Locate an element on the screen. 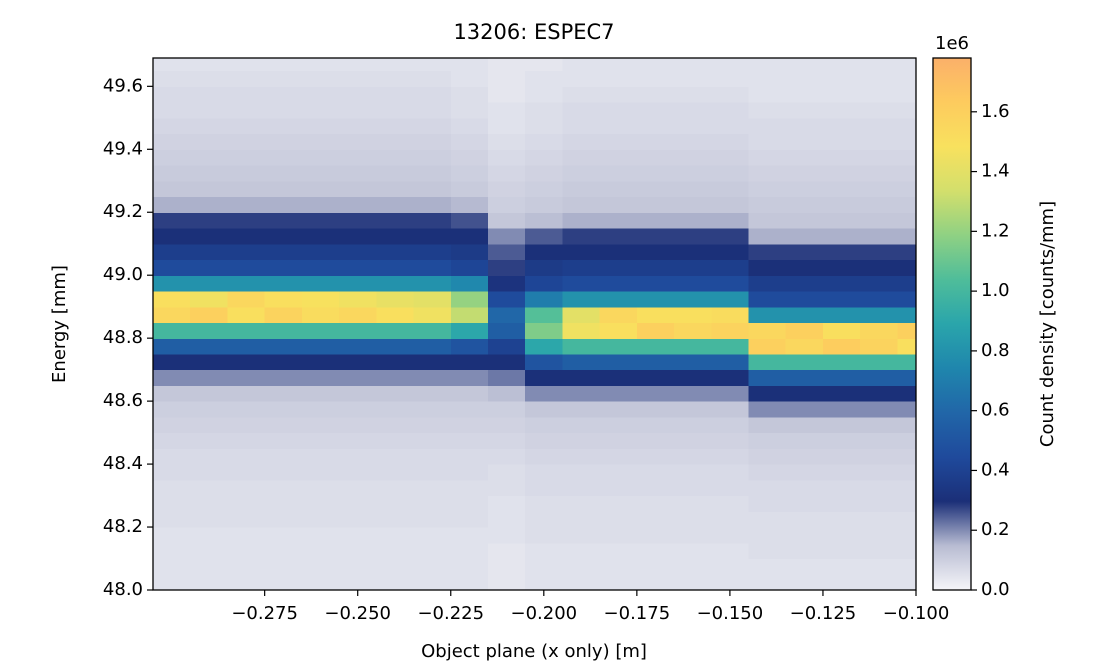  x-tick-label: −0.100 is located at coordinates (916, 613).